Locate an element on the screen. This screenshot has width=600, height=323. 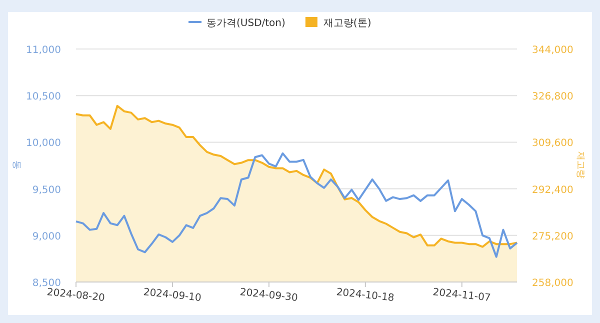
y2-tick-label: 326,800 is located at coordinates (553, 97).